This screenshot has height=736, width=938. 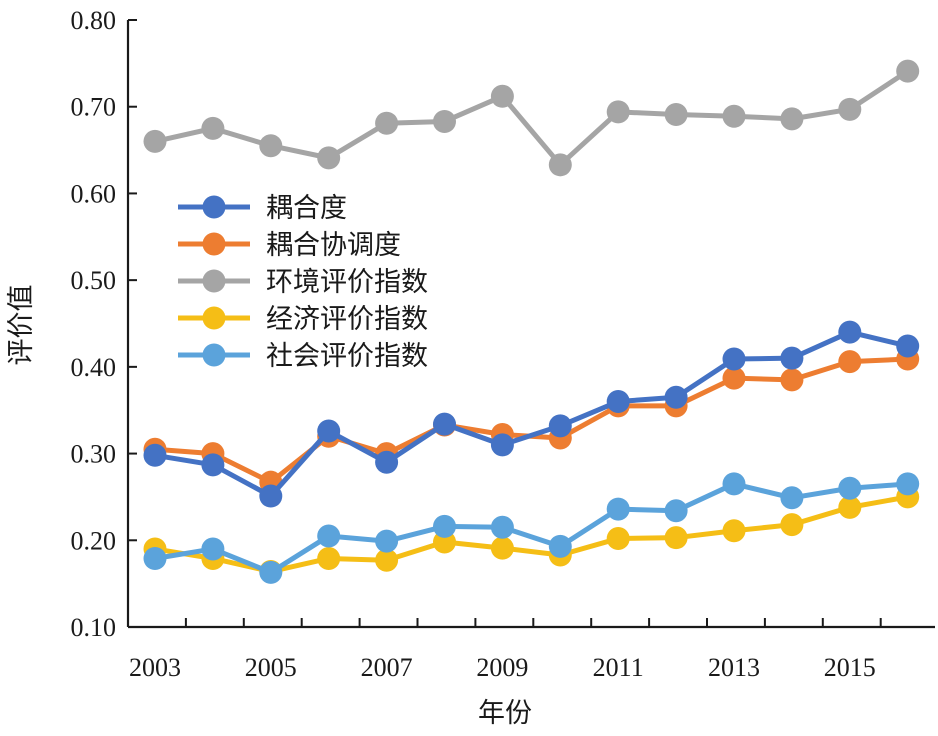 I want to click on legend-label: 耦合度, so click(x=306, y=208).